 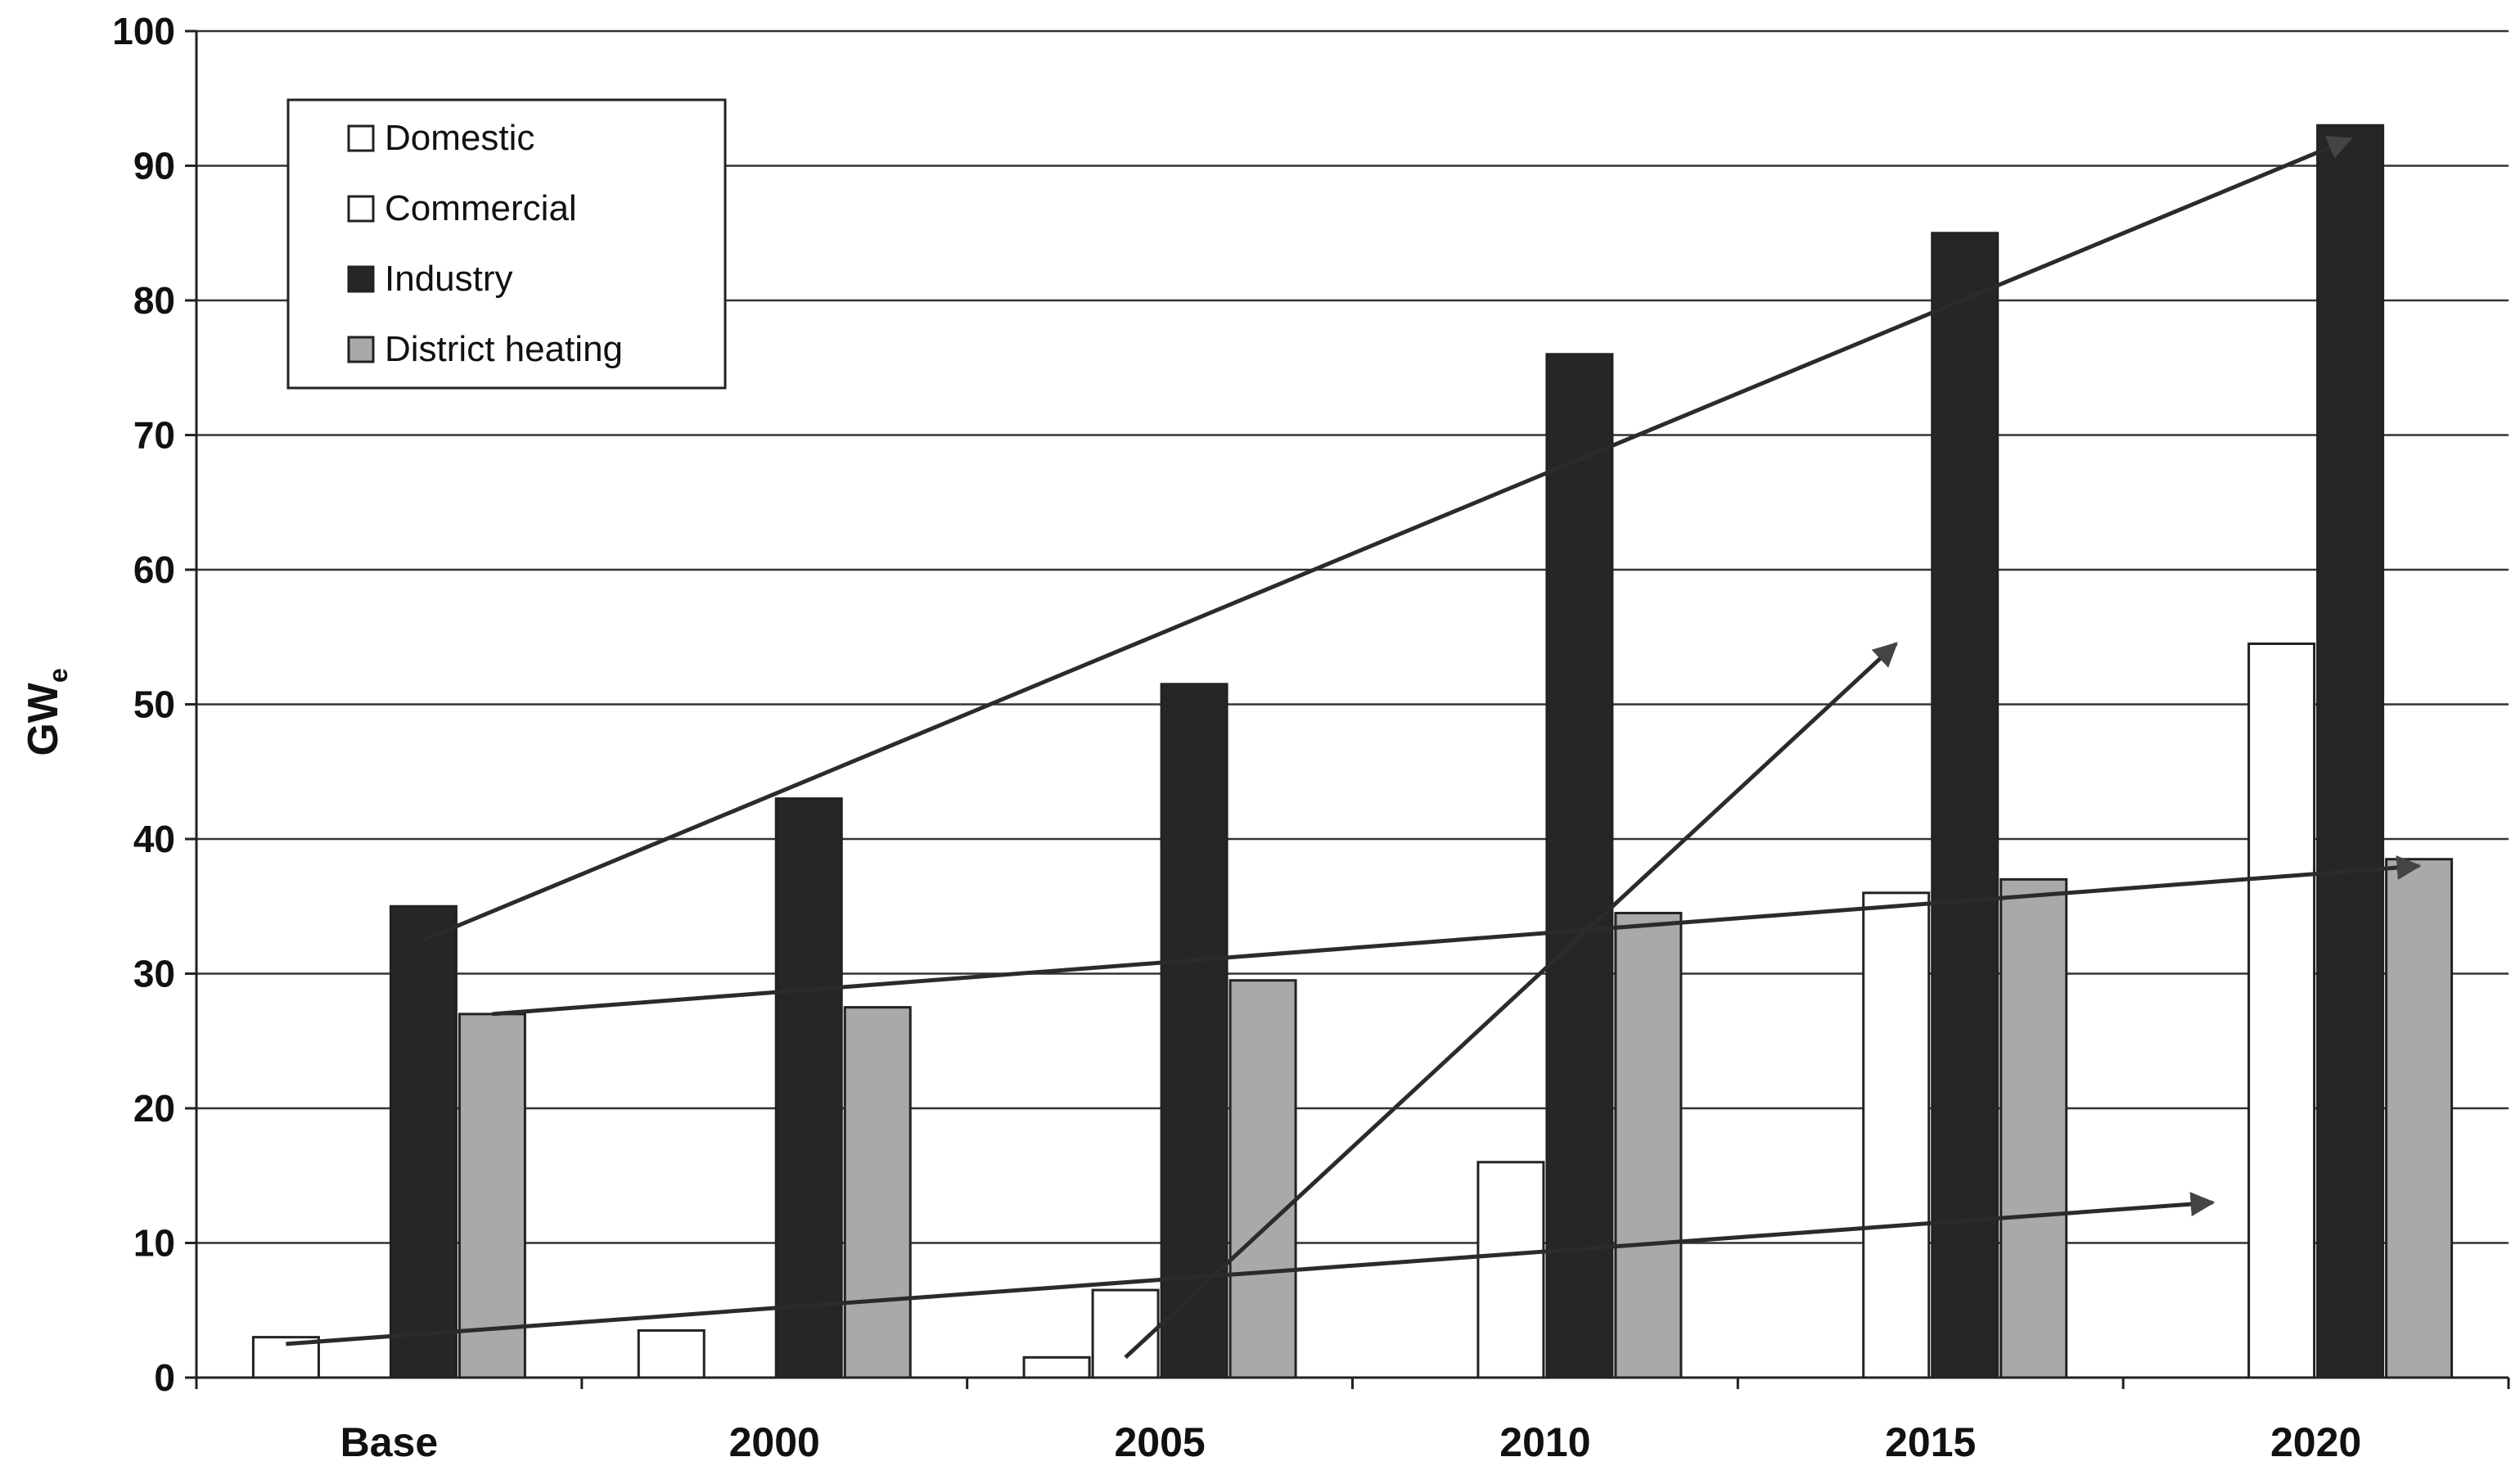 What do you see at coordinates (775, 1442) in the screenshot?
I see `x-tick-label: 2000` at bounding box center [775, 1442].